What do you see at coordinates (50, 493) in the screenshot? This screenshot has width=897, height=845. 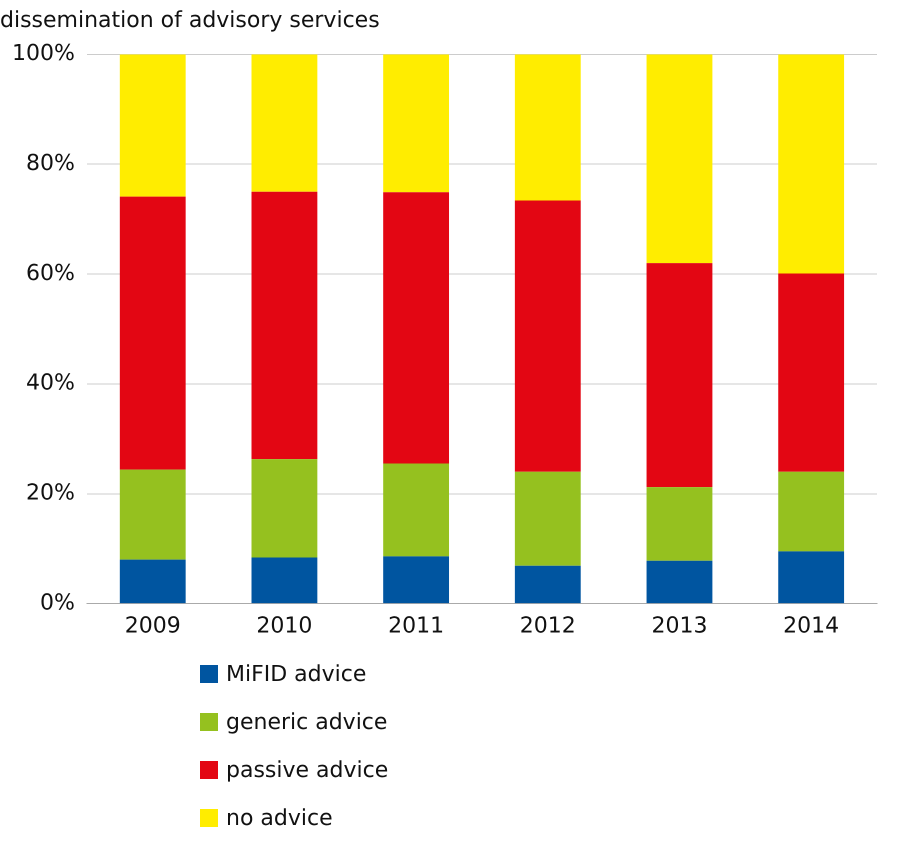 I see `y-tick-label: 20%` at bounding box center [50, 493].